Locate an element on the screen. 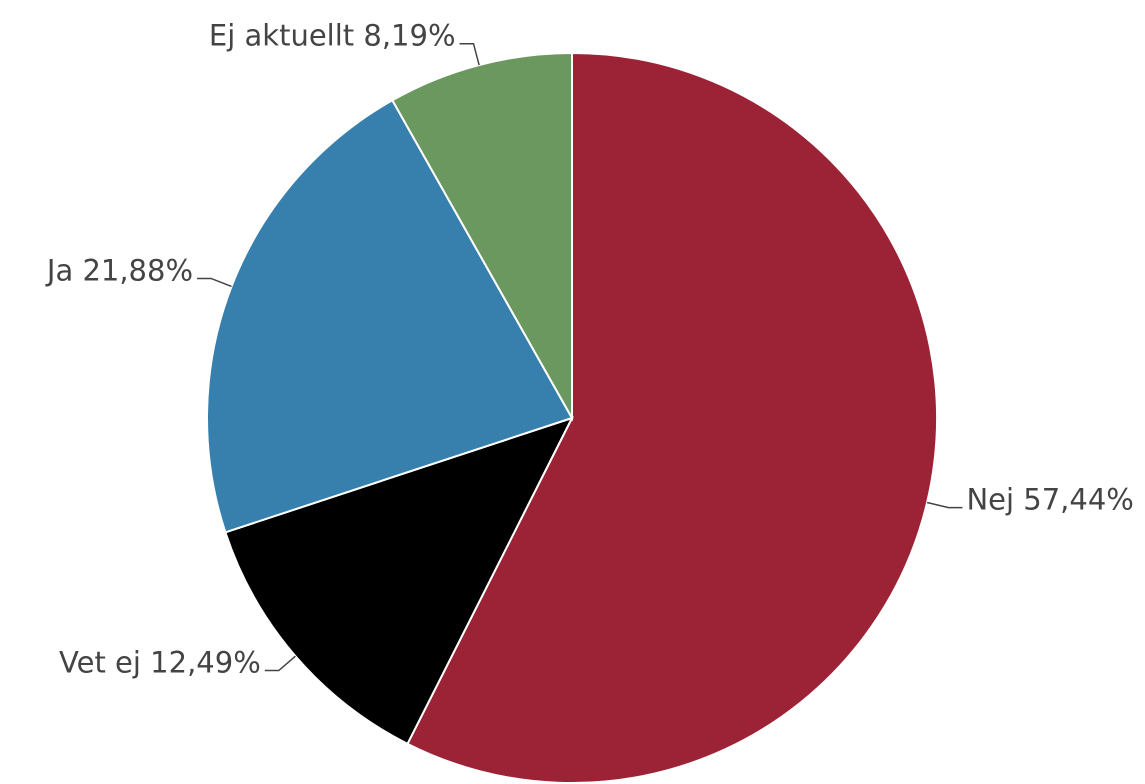 The width and height of the screenshot is (1145, 784). slice-label: Vet ej 12,49% is located at coordinates (160, 663).